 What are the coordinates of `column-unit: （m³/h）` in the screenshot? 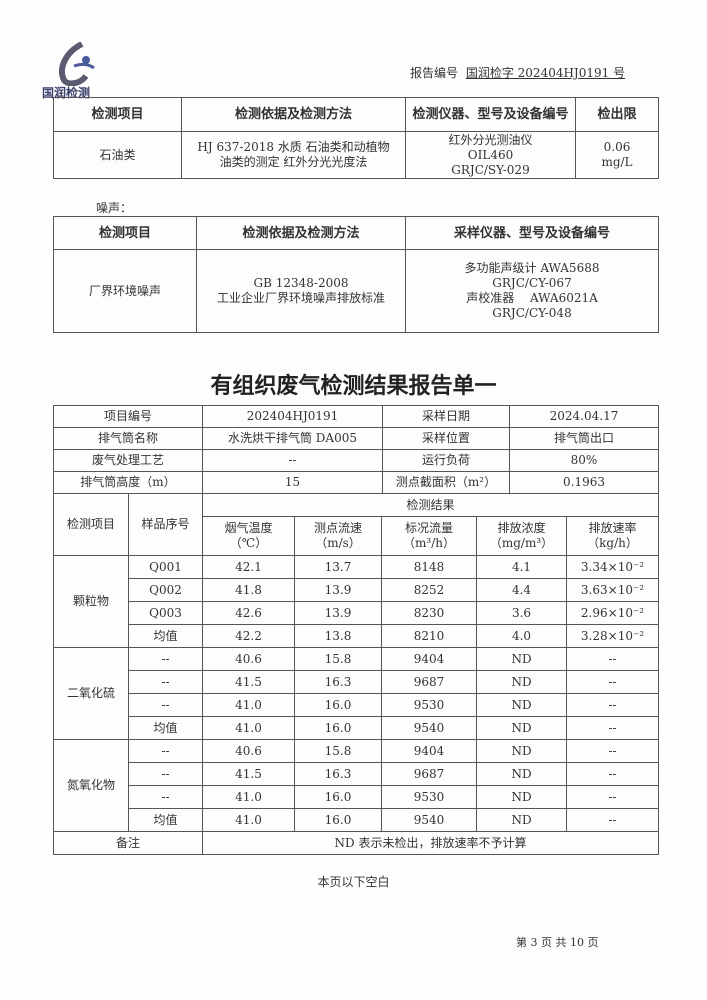 It's located at (429, 543).